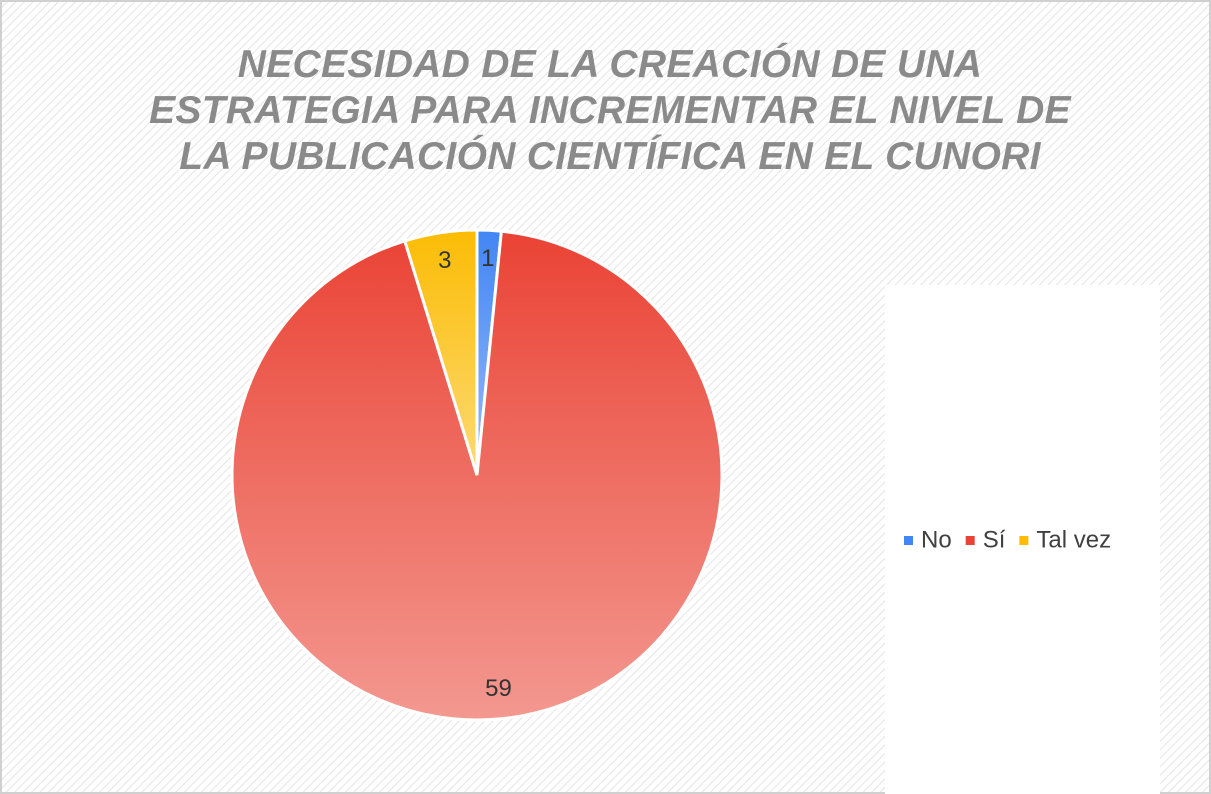 This screenshot has width=1211, height=794. Describe the element at coordinates (444, 260) in the screenshot. I see `data-label: 3` at that location.